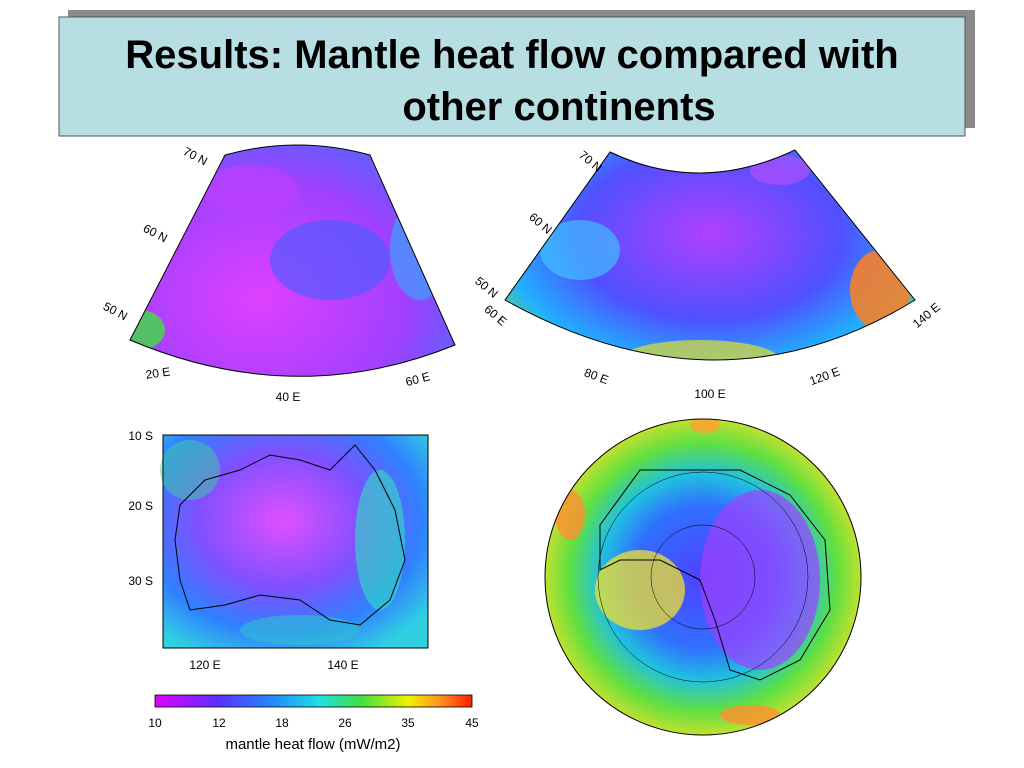 The image size is (1024, 768). I want to click on antarctica-frame, so click(703, 577).